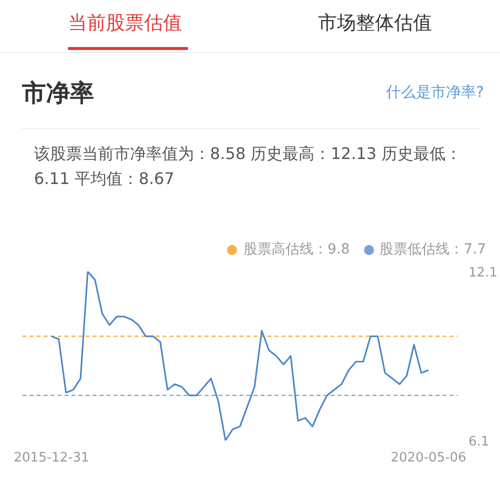 The image size is (500, 478). Describe the element at coordinates (248, 166) in the screenshot. I see `text: 该股票当前市净率值为：8.58 历史最高：12.13 历史最低：6.11 平均值：8.67` at that location.